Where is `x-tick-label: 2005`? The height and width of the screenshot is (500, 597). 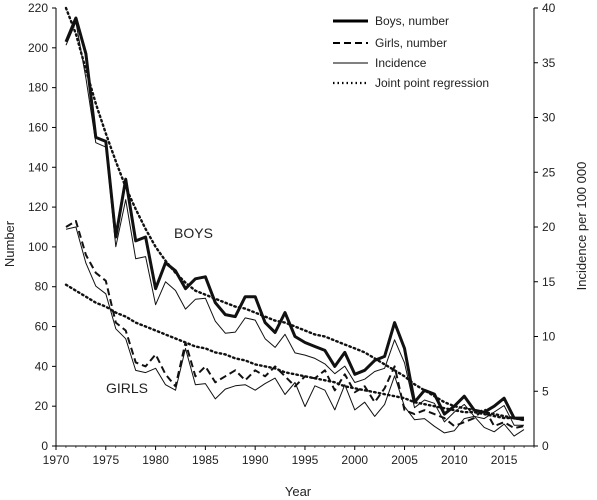
x-tick-label: 2005 is located at coordinates (404, 460).